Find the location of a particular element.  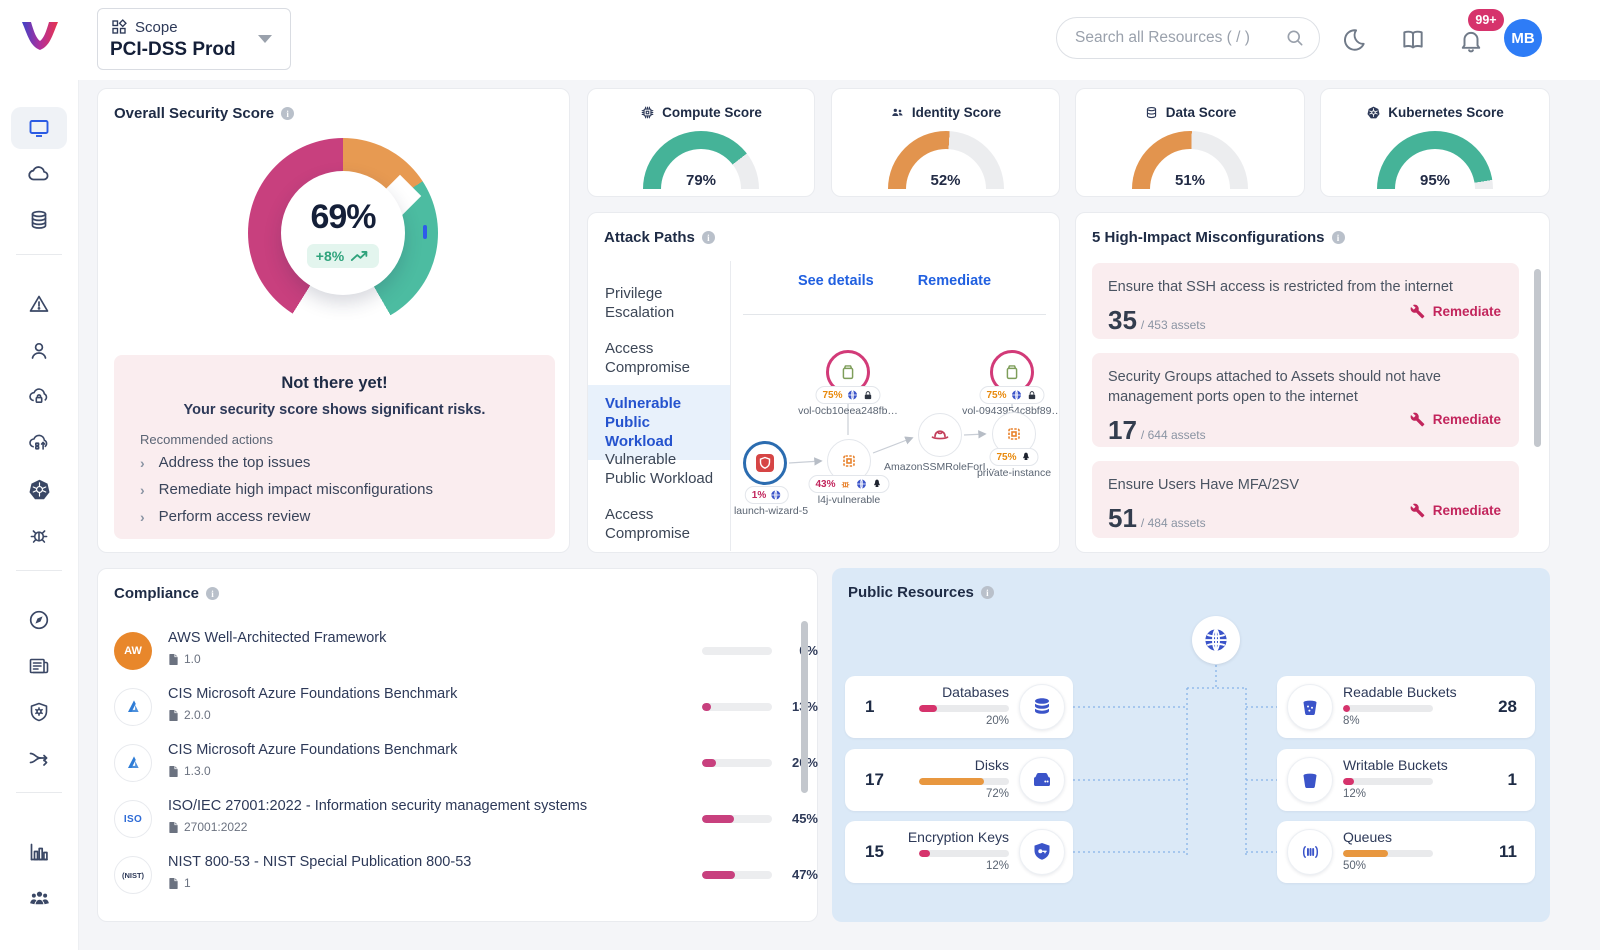

remediate-link: Remediate is located at coordinates (954, 281).